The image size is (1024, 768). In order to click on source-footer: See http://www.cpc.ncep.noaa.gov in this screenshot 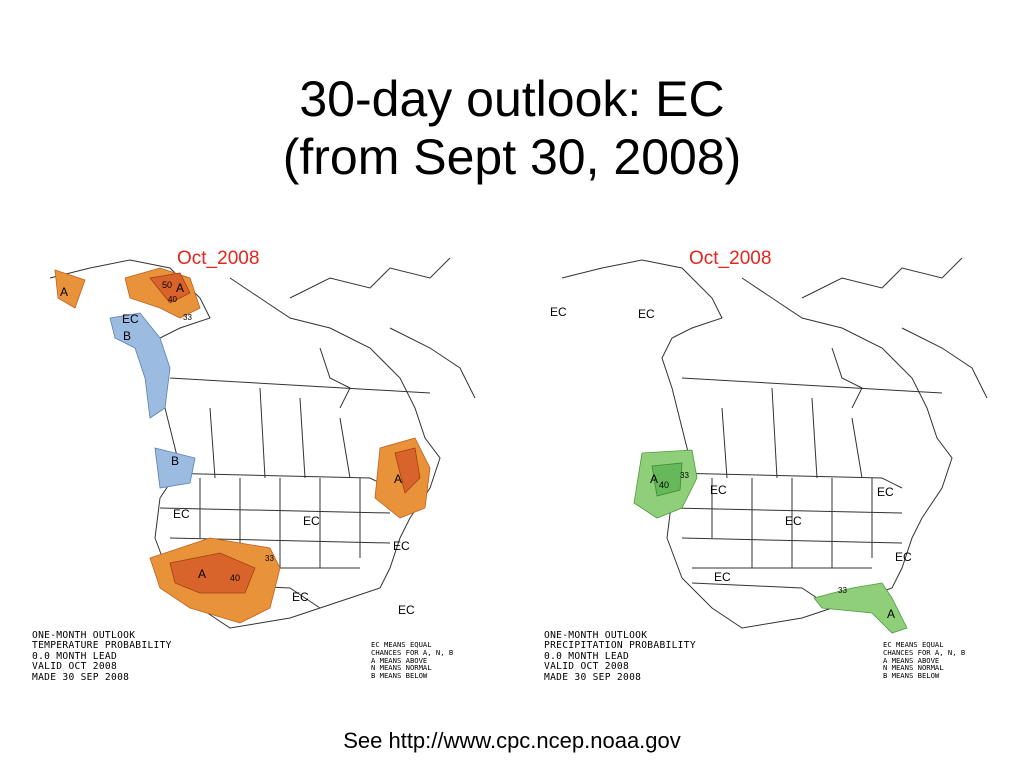, I will do `click(512, 740)`.